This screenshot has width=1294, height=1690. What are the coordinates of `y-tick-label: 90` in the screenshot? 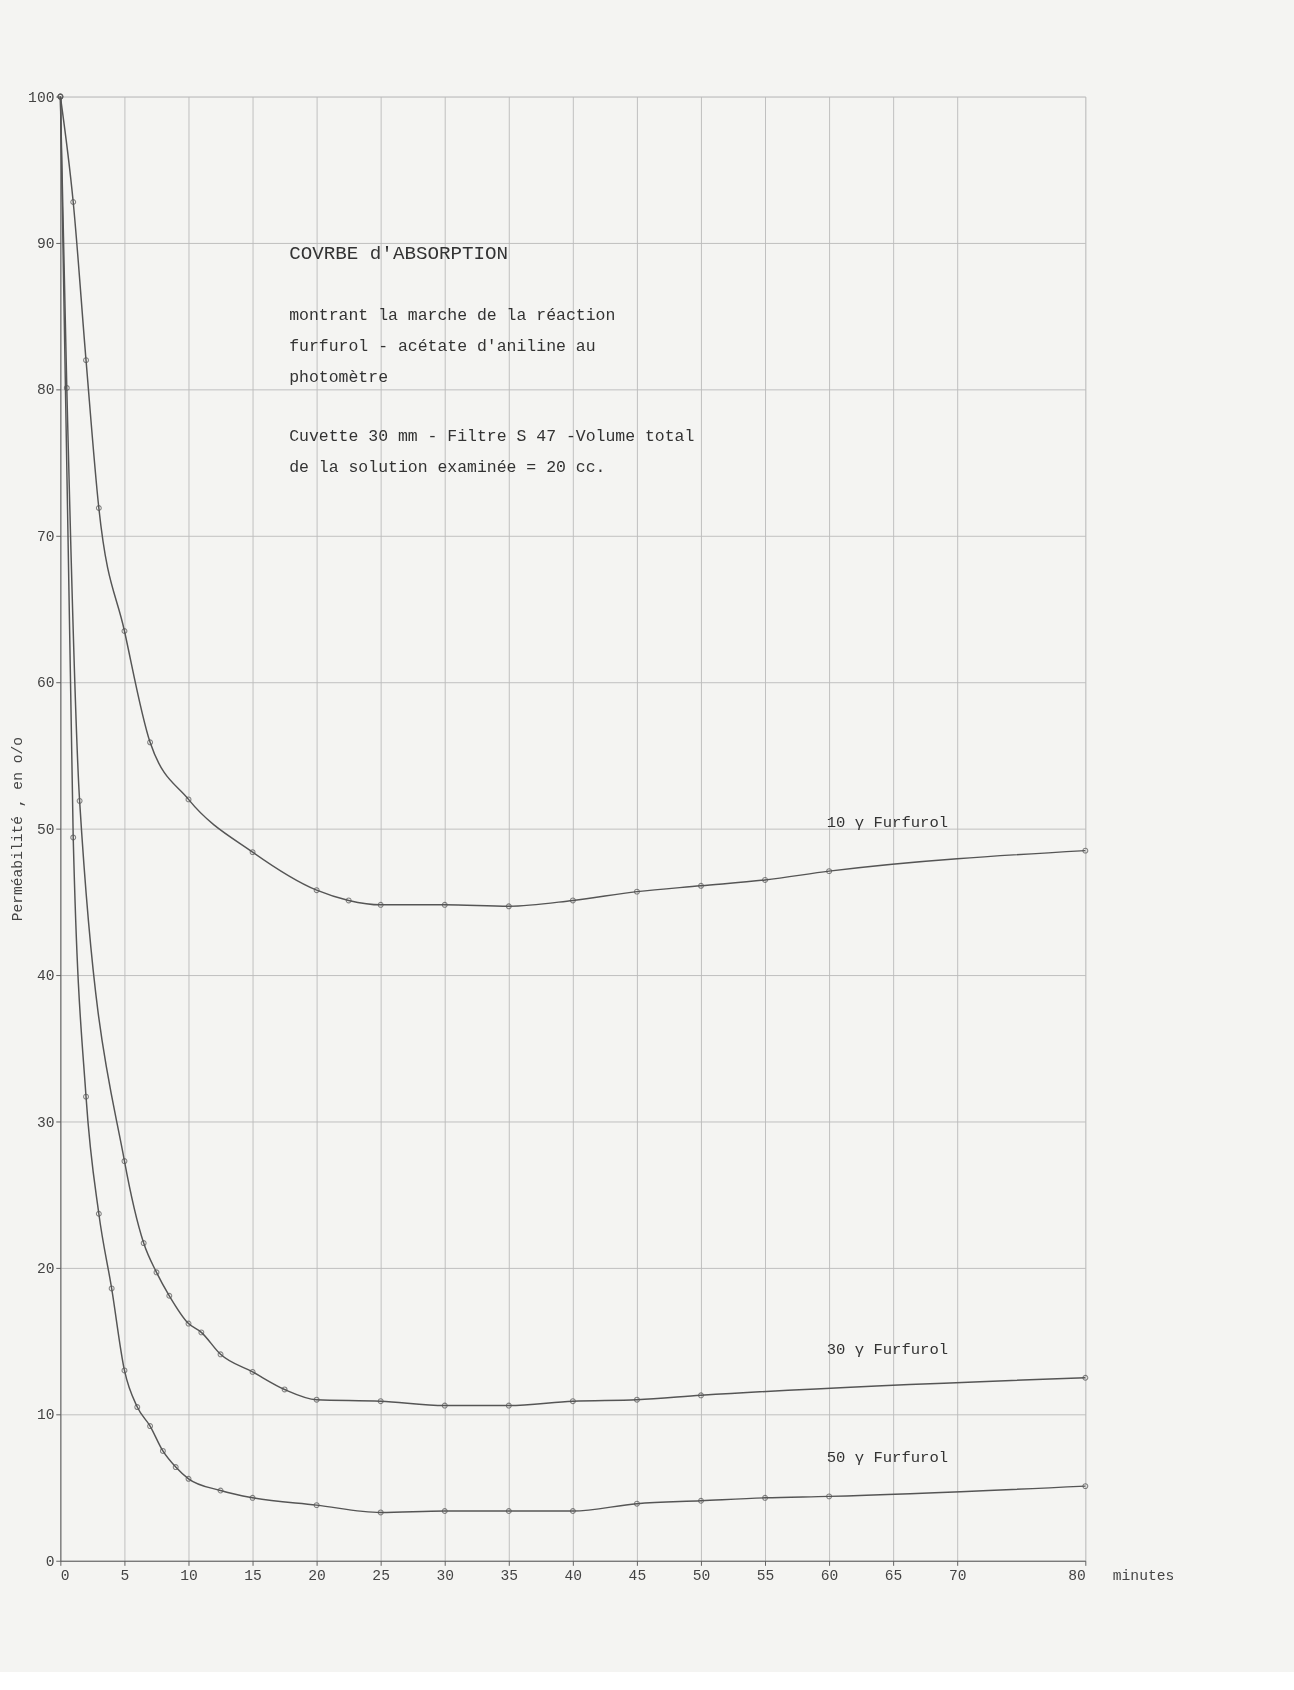 It's located at (45, 244).